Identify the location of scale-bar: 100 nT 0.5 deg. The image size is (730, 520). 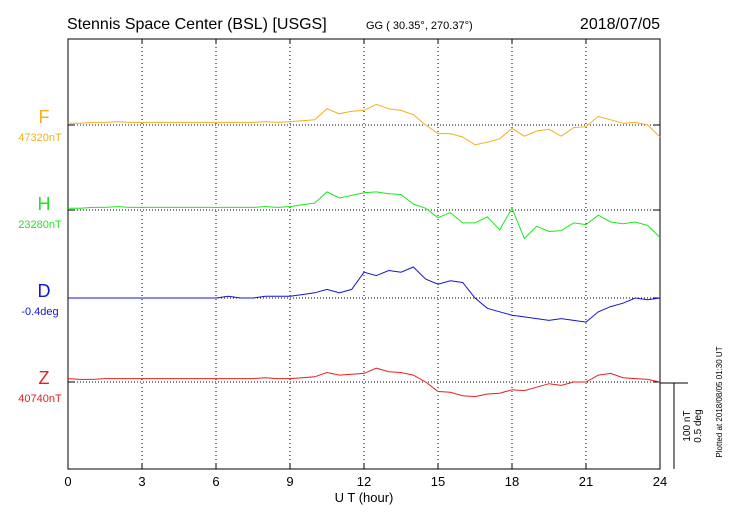
(682, 425).